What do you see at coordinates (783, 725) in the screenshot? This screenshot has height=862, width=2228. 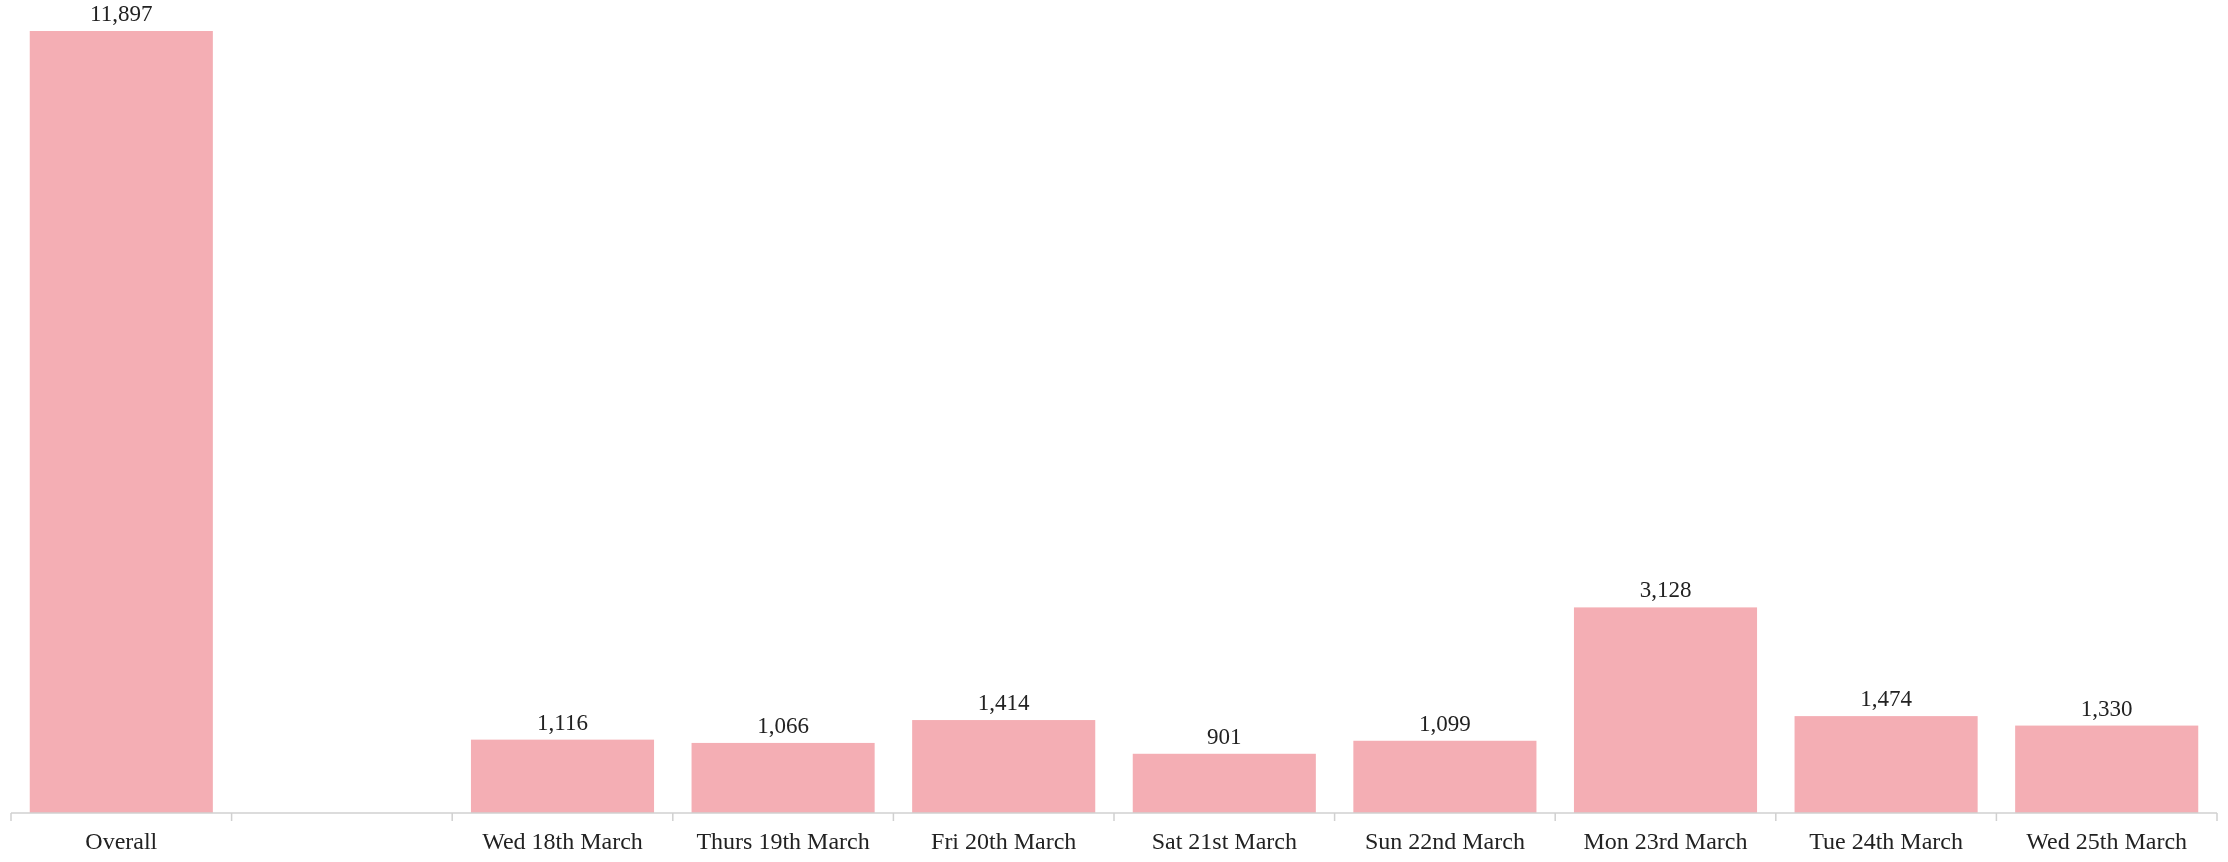 I see `data-label: 1,066` at bounding box center [783, 725].